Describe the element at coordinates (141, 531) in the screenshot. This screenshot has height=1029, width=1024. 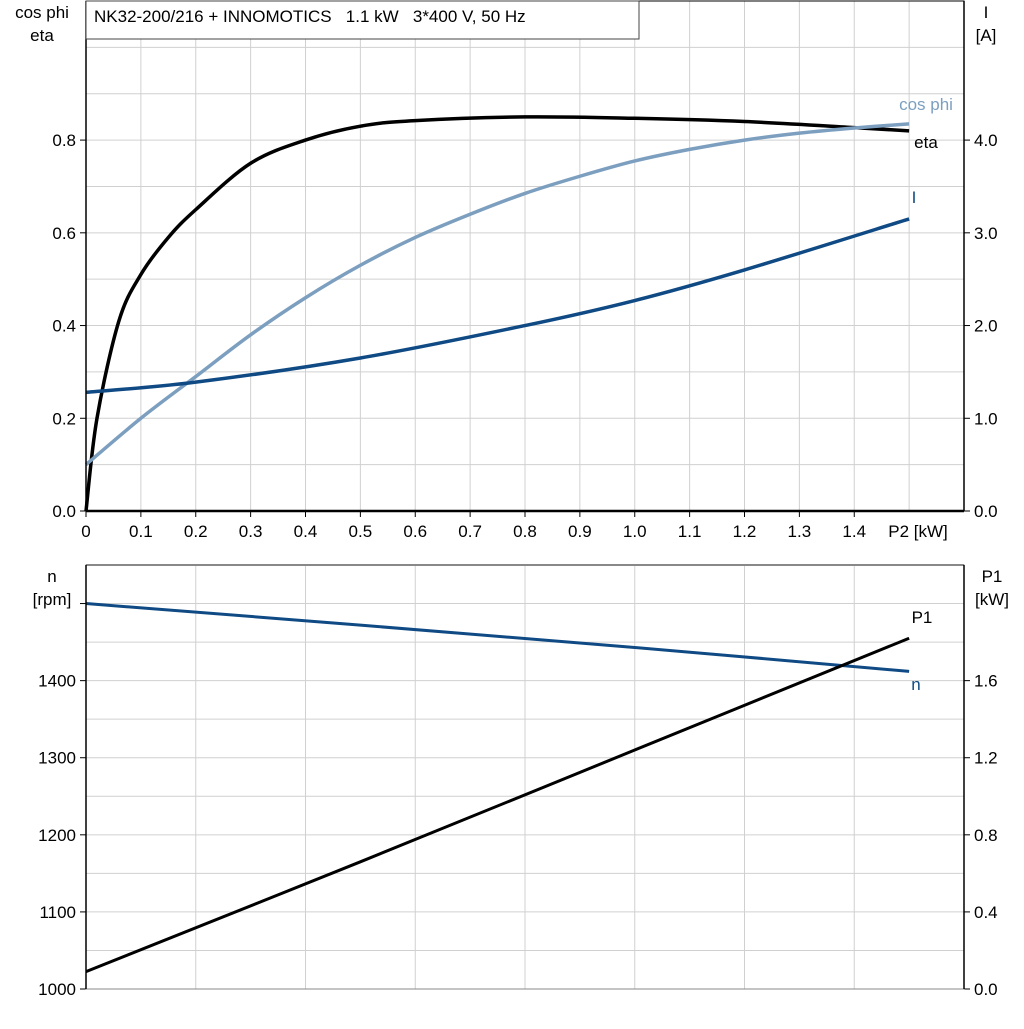
I see `x-tick-label: 0.1` at that location.